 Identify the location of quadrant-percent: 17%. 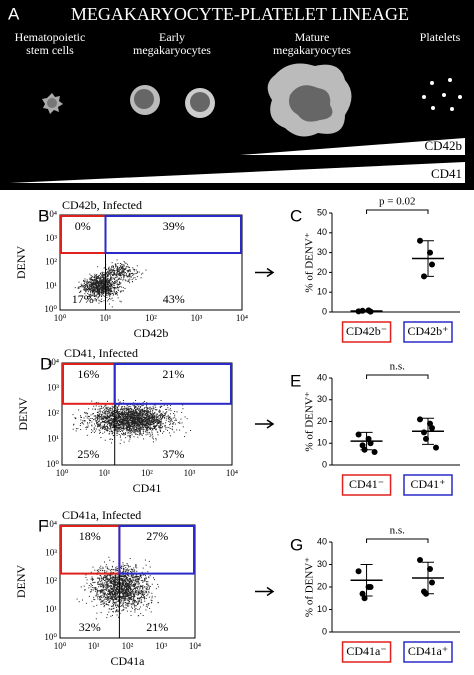
(83, 299).